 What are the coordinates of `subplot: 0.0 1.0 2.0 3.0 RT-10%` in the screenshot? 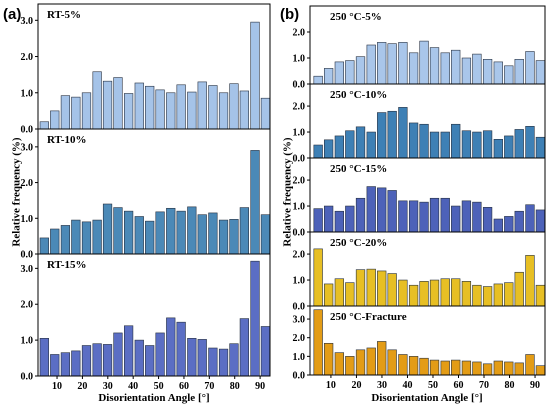 It's located at (146, 194).